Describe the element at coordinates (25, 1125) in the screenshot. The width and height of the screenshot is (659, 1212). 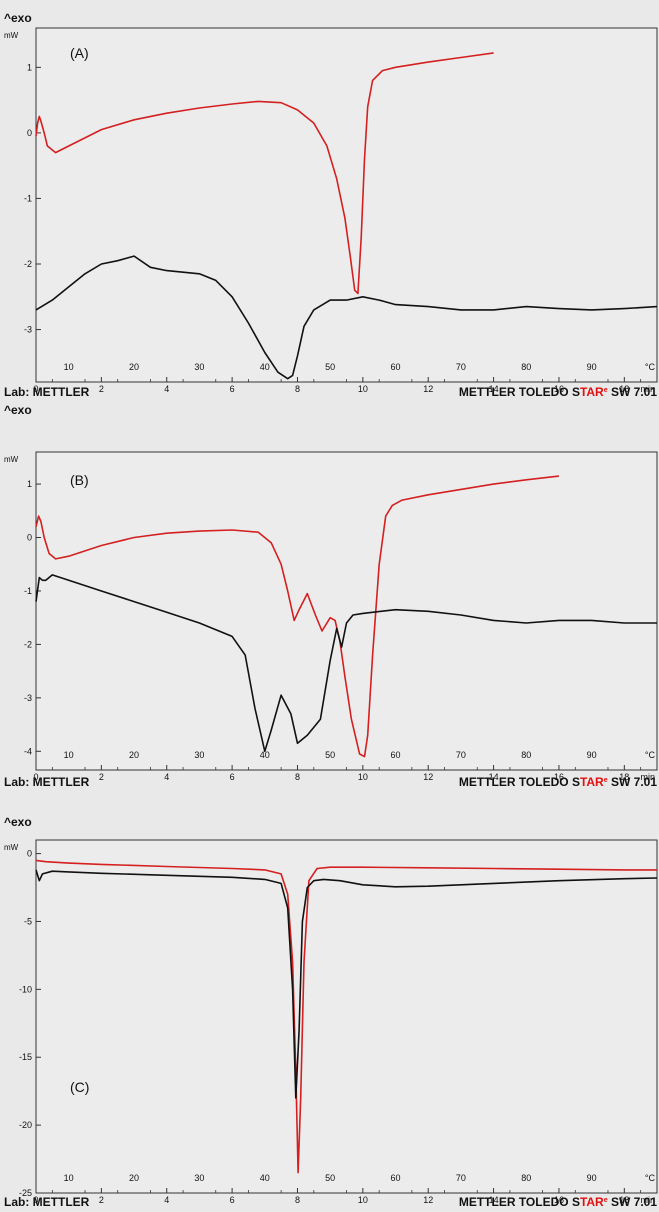
I see `y-tick-label: -20` at that location.